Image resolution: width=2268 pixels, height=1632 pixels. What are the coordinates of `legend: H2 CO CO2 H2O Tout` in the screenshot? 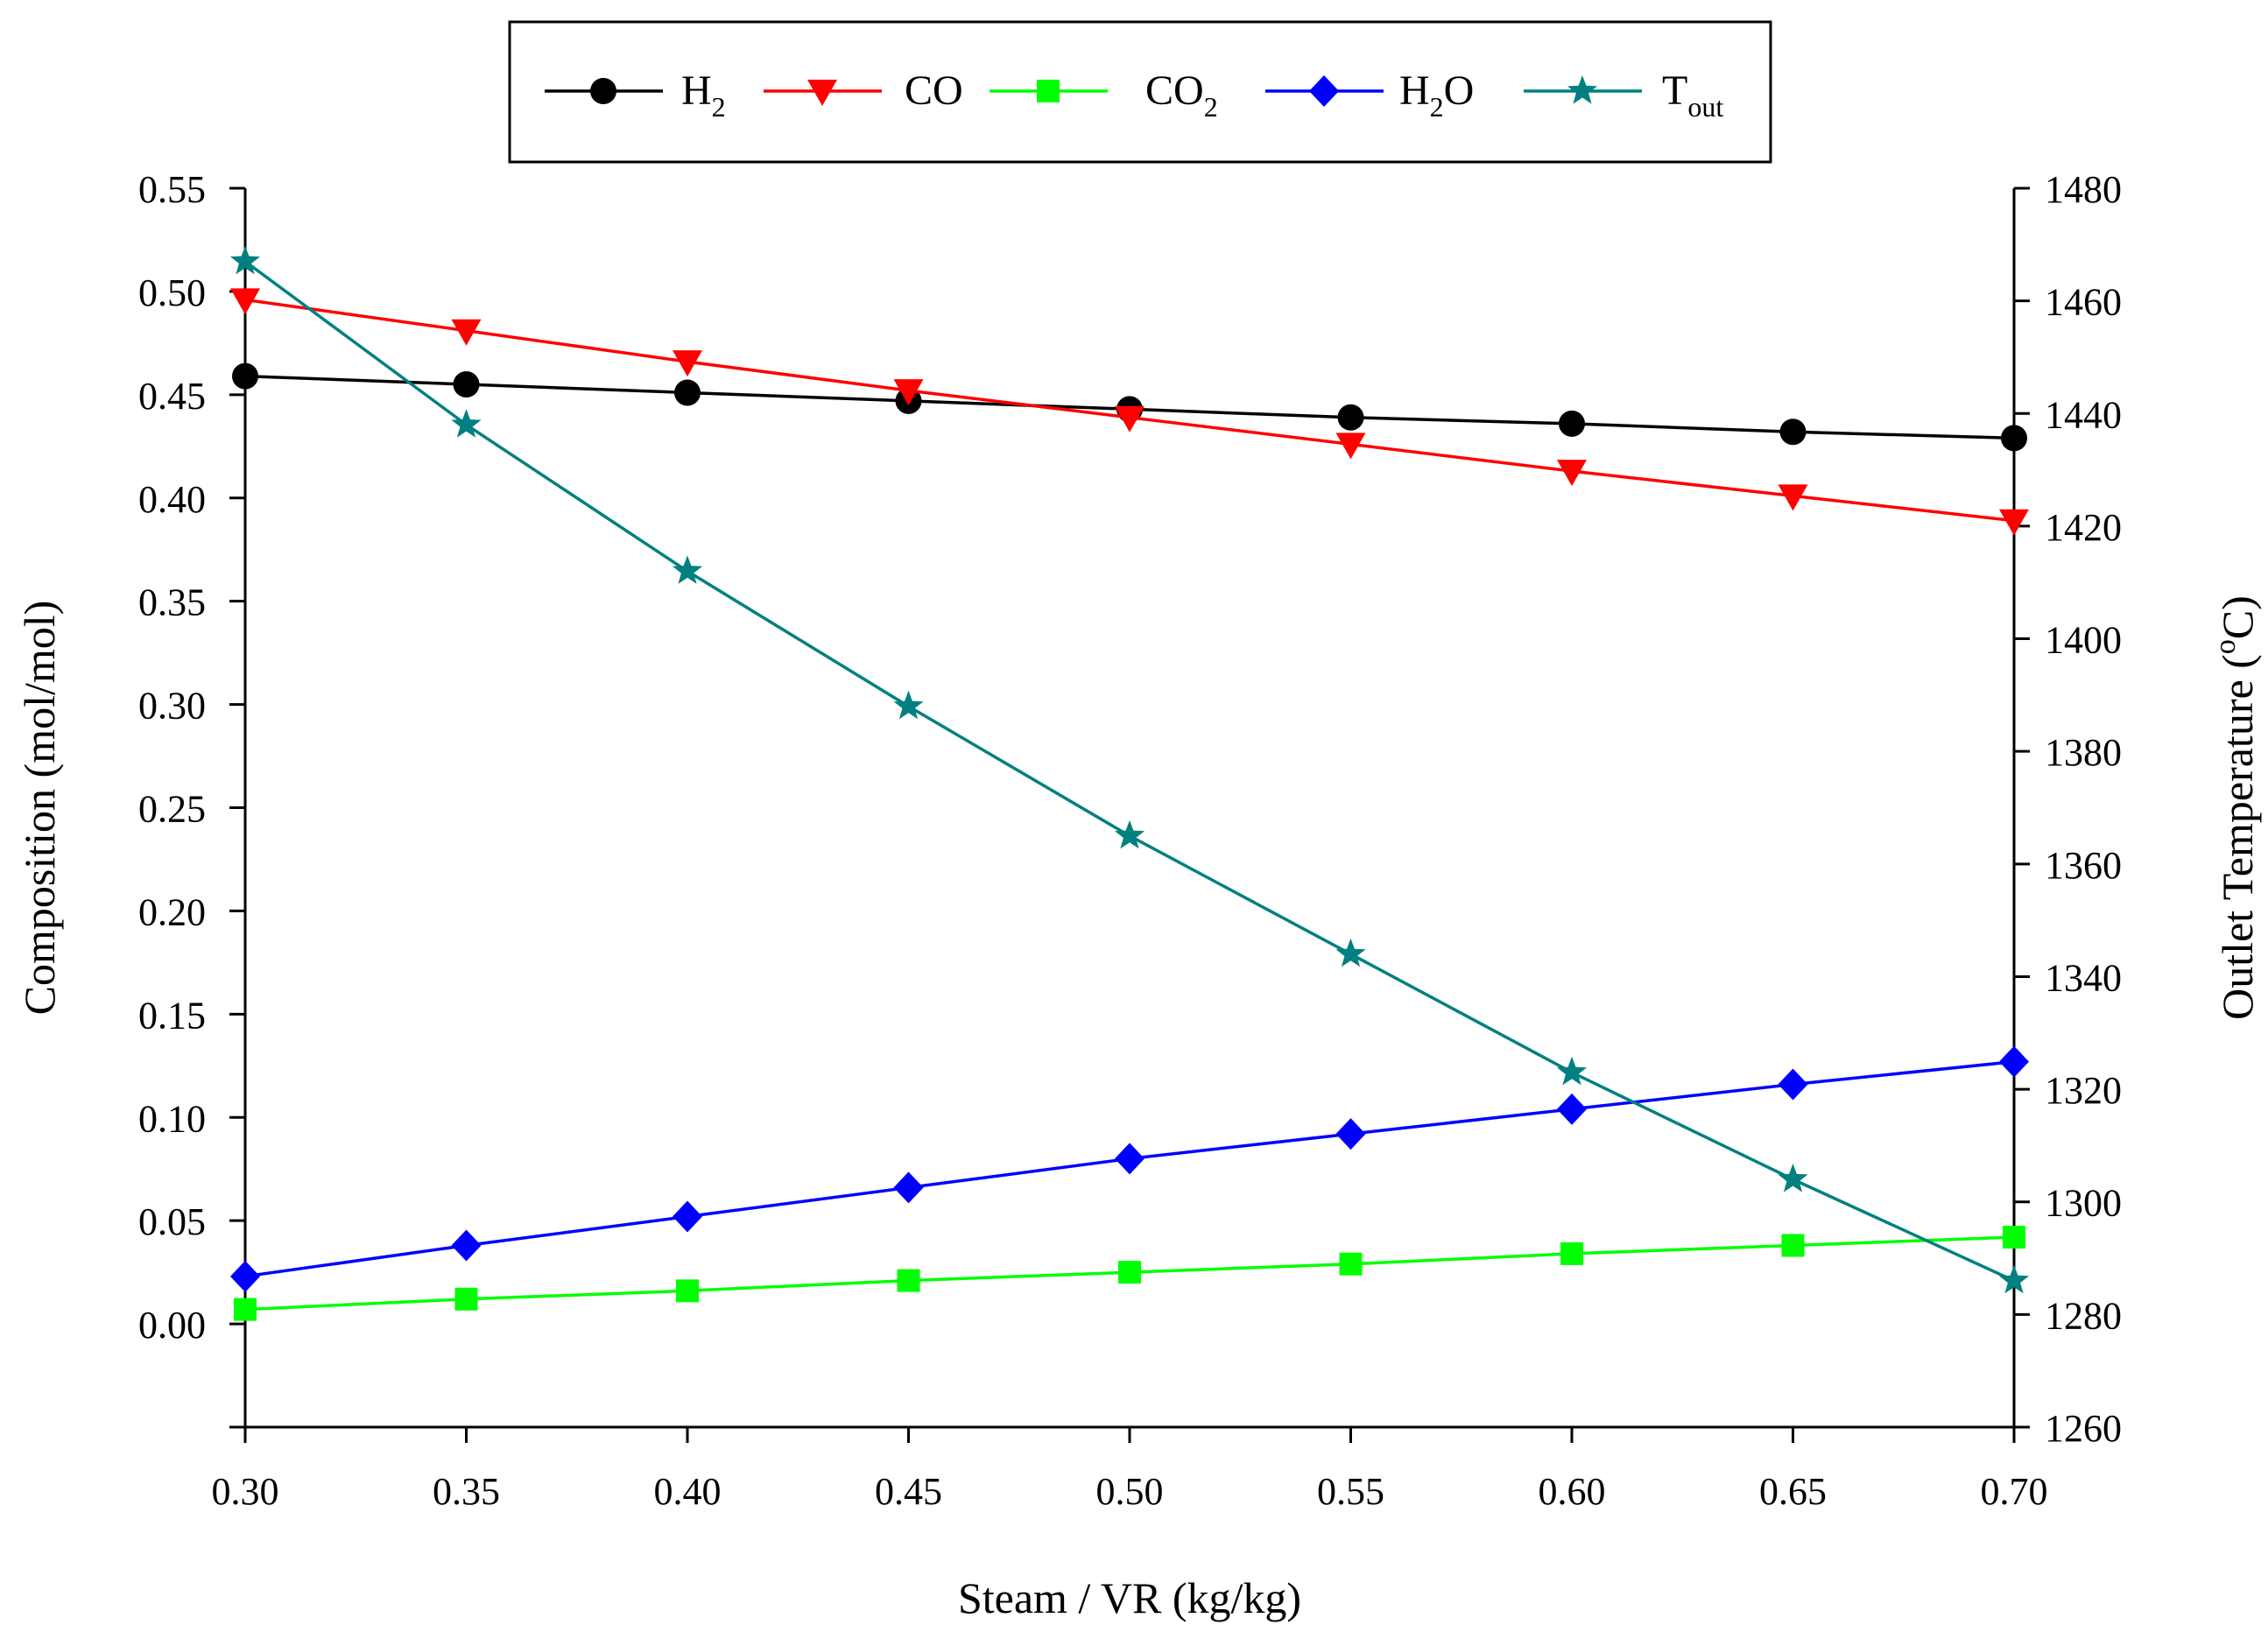 It's located at (1140, 92).